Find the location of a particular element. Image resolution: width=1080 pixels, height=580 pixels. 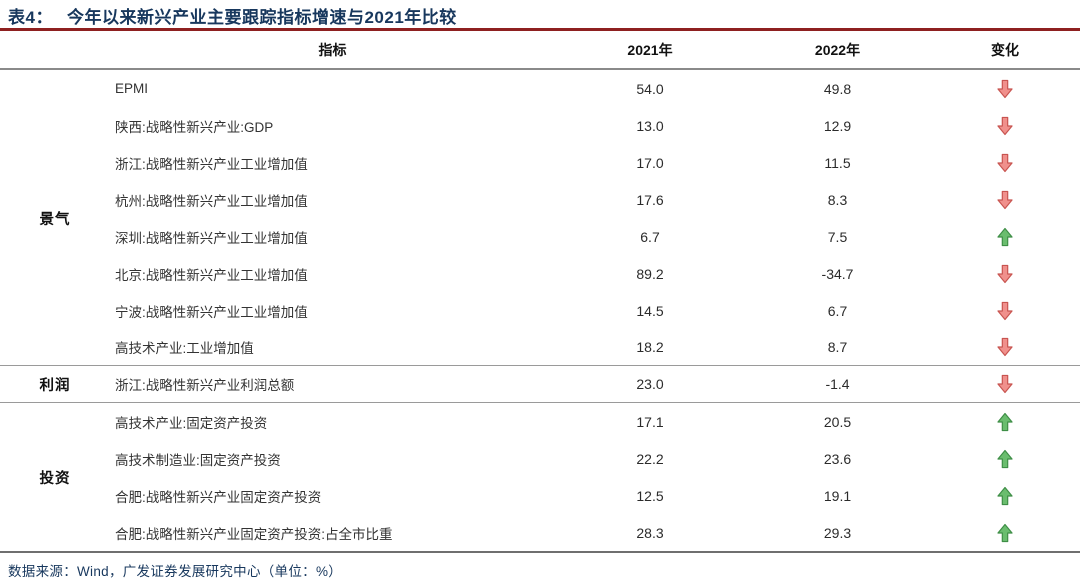

value-2022-cell: 20.5 is located at coordinates (837, 421).